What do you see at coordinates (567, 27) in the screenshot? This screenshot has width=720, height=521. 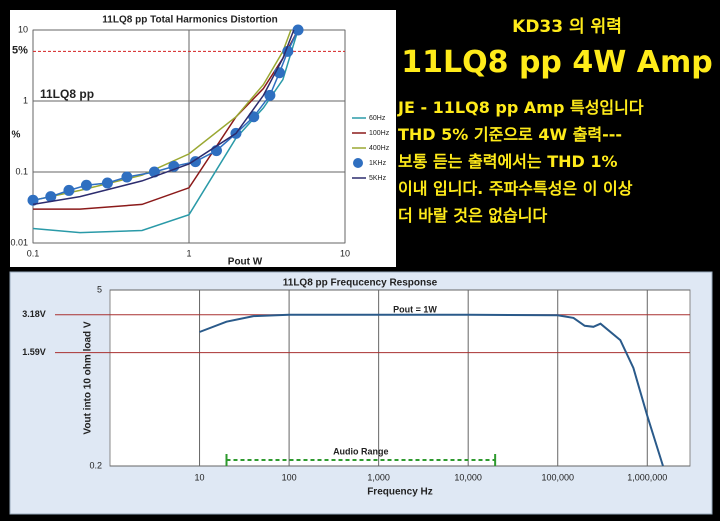 I see `heading: KD33 의 위력` at bounding box center [567, 27].